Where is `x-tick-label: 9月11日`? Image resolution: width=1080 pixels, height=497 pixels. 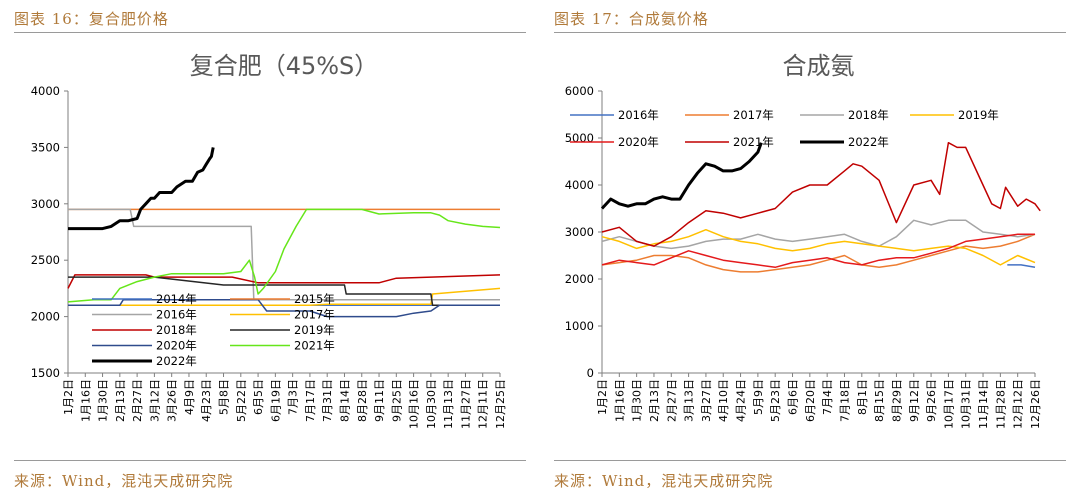
x-tick-label: 9月11日 is located at coordinates (379, 400).